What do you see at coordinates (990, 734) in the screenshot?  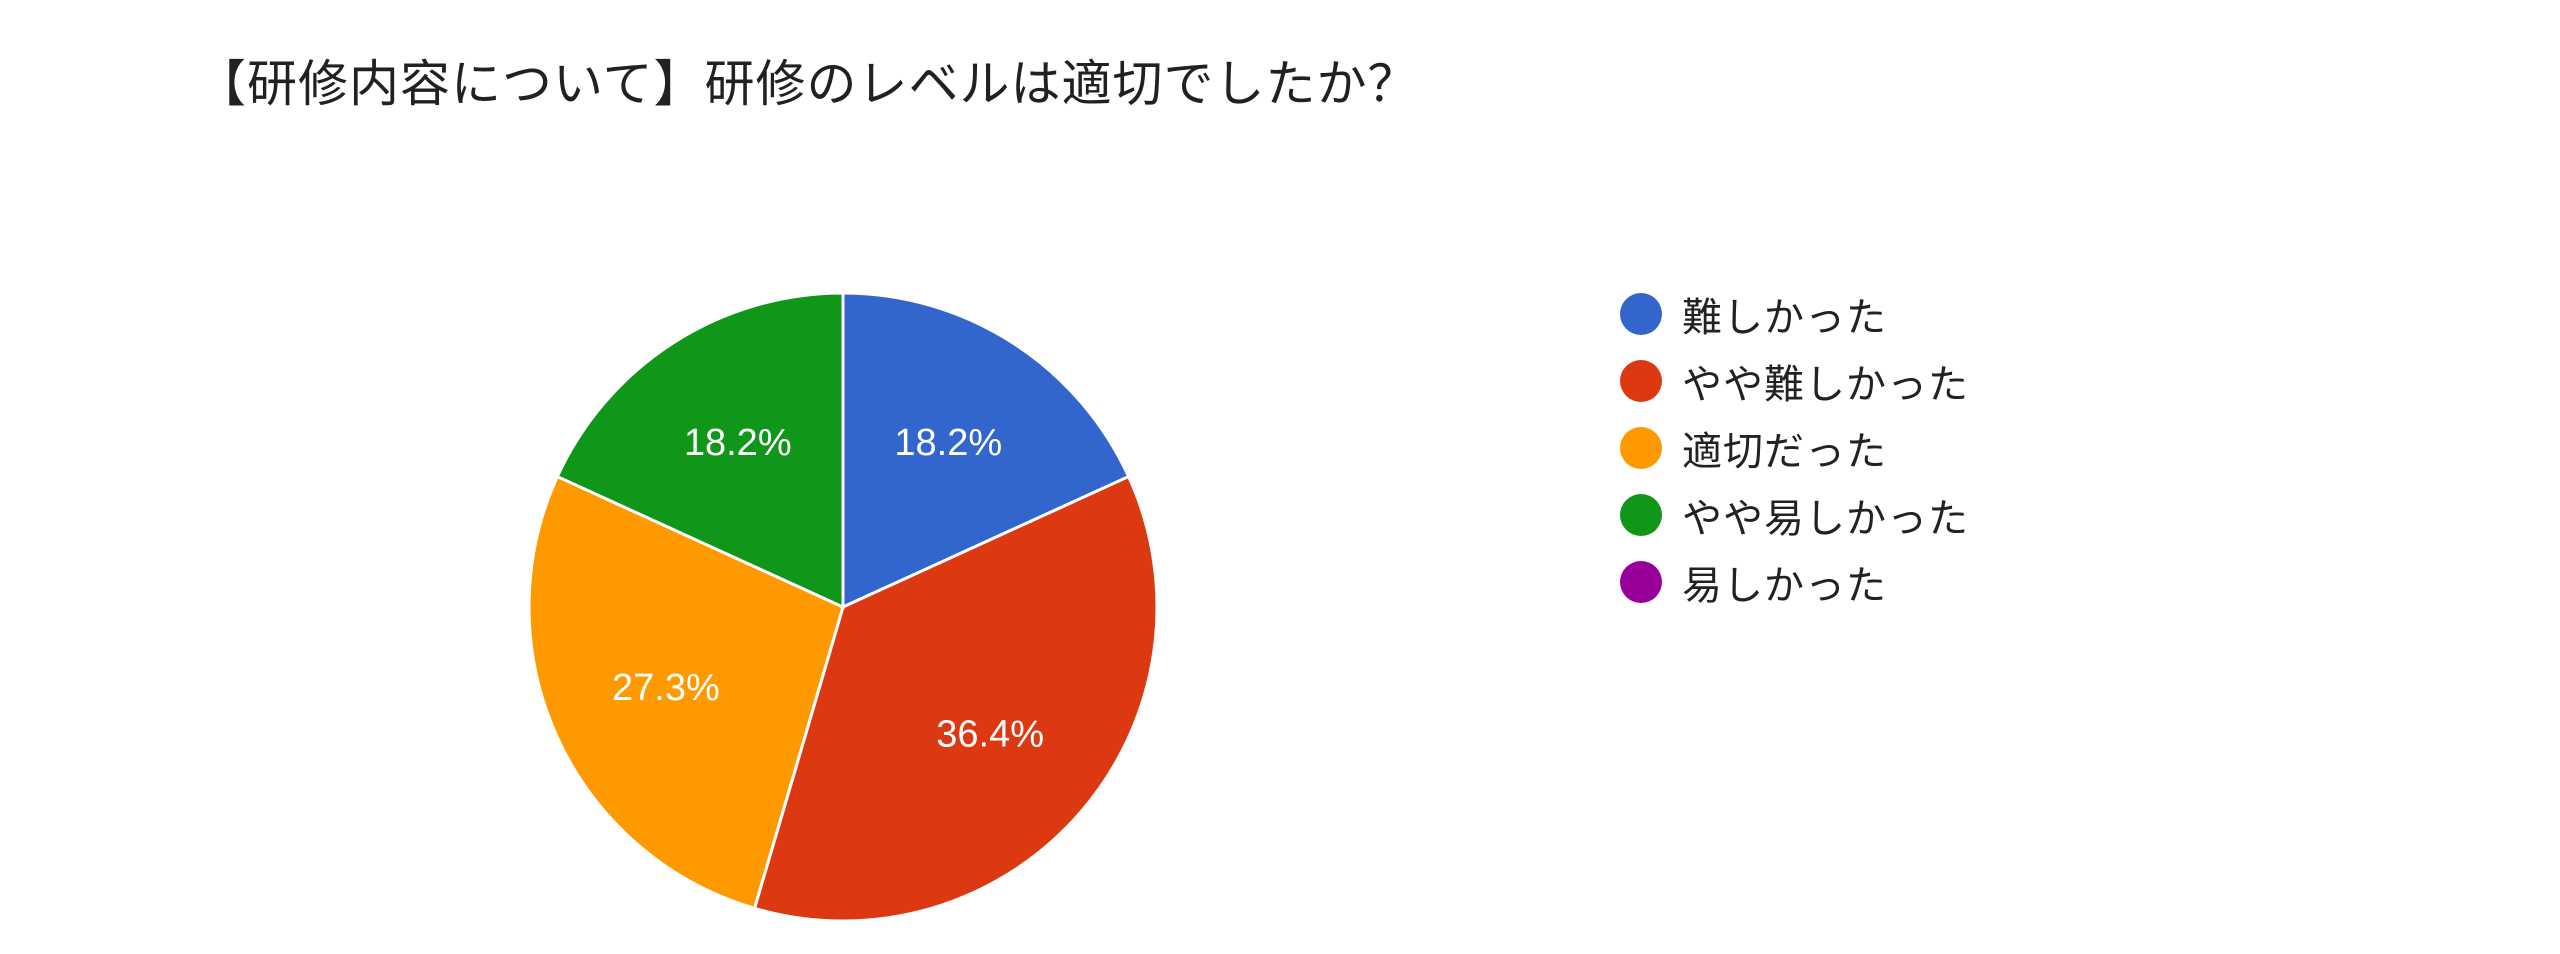 I see `pie-slice-label-1: 36.4%` at bounding box center [990, 734].